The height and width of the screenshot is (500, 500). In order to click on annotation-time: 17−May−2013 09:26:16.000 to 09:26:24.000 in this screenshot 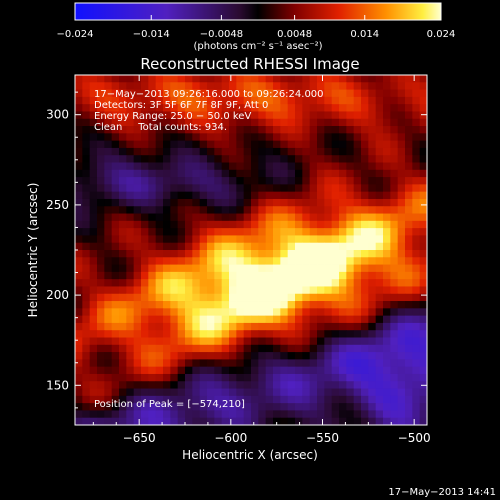, I will do `click(209, 94)`.